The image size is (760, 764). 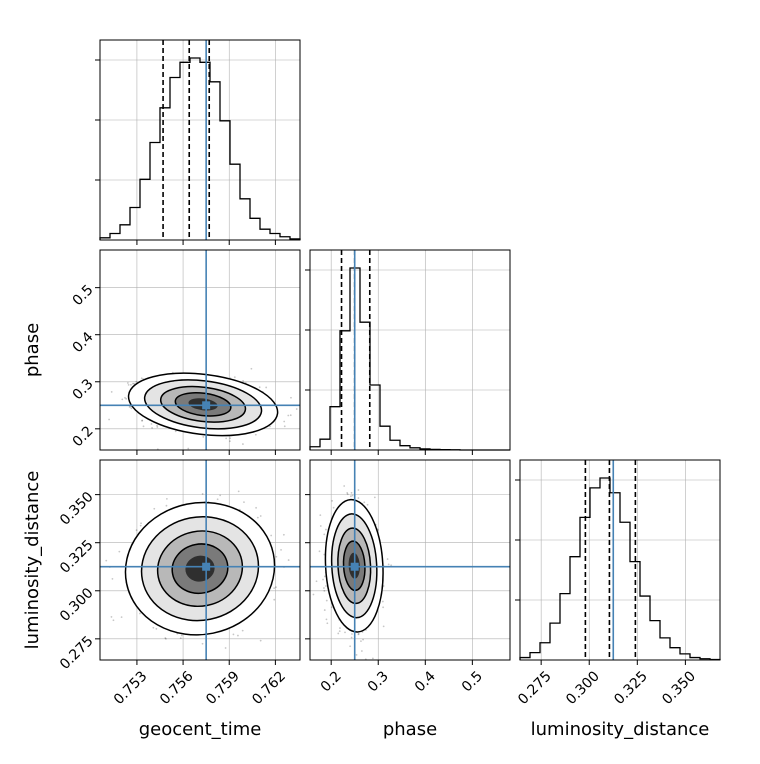 I want to click on x-tick-label-phase: 0.2, so click(x=331, y=681).